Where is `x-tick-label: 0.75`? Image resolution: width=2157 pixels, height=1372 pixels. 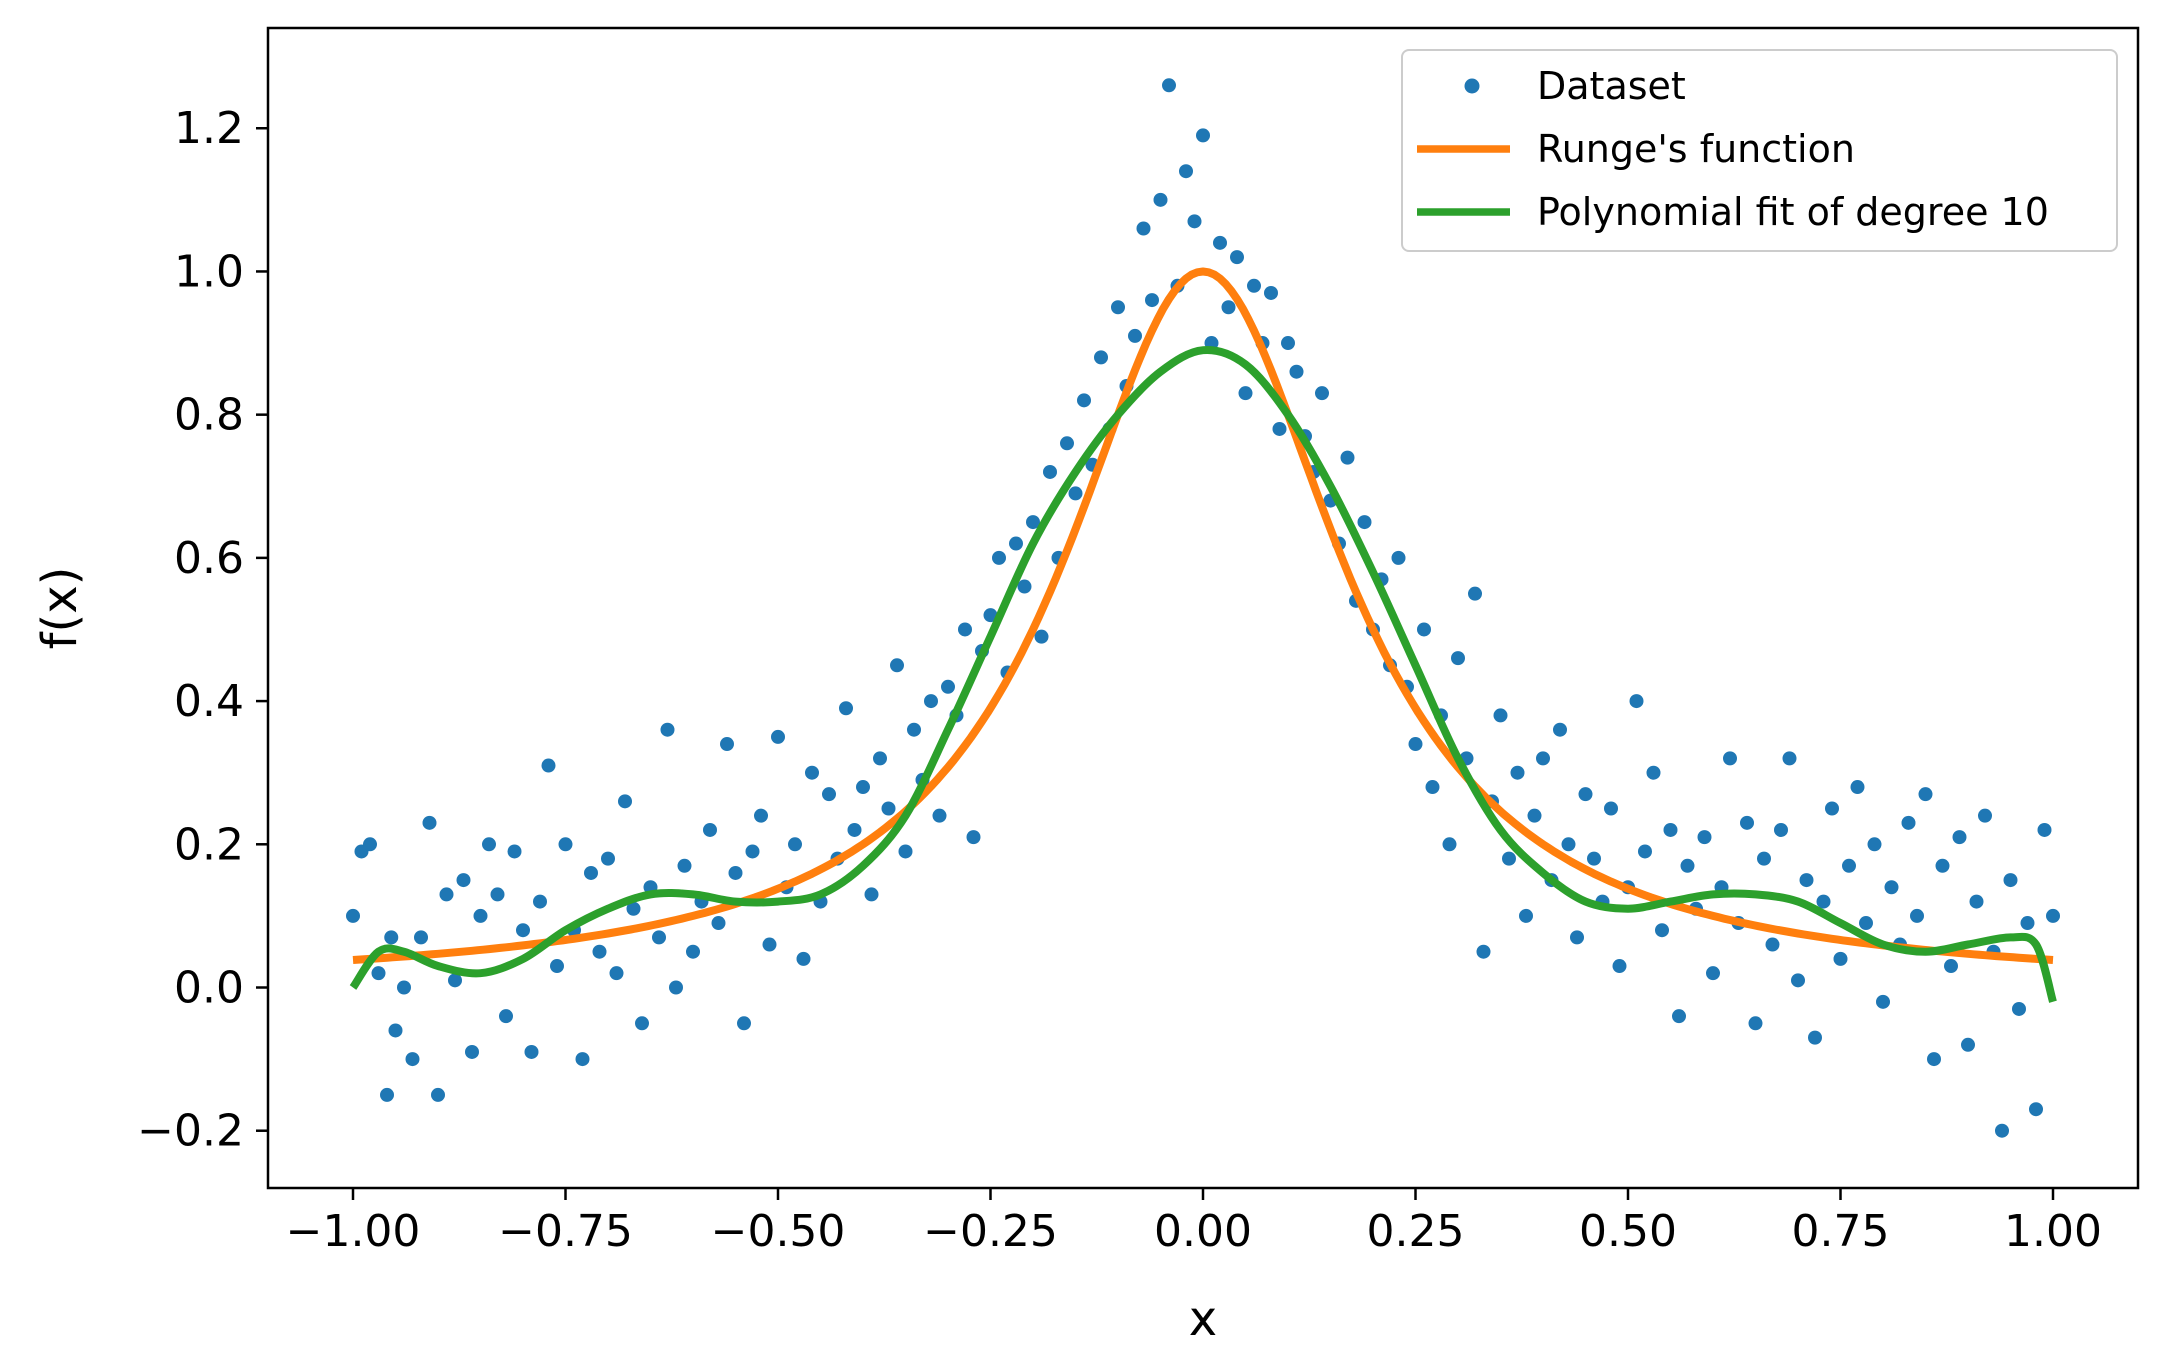
x-tick-label: 0.75 is located at coordinates (1841, 1231).